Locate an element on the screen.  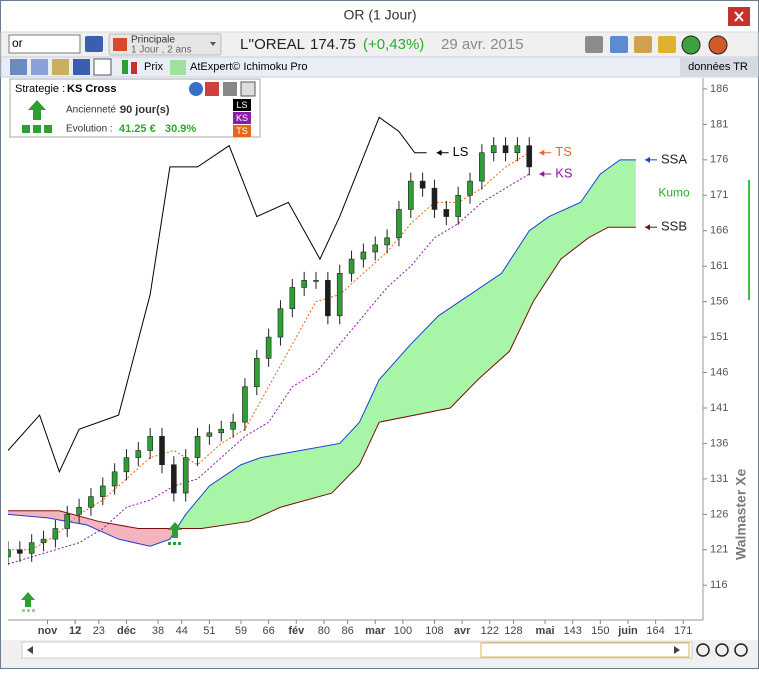
x-tick-label: 164 is located at coordinates (655, 631).